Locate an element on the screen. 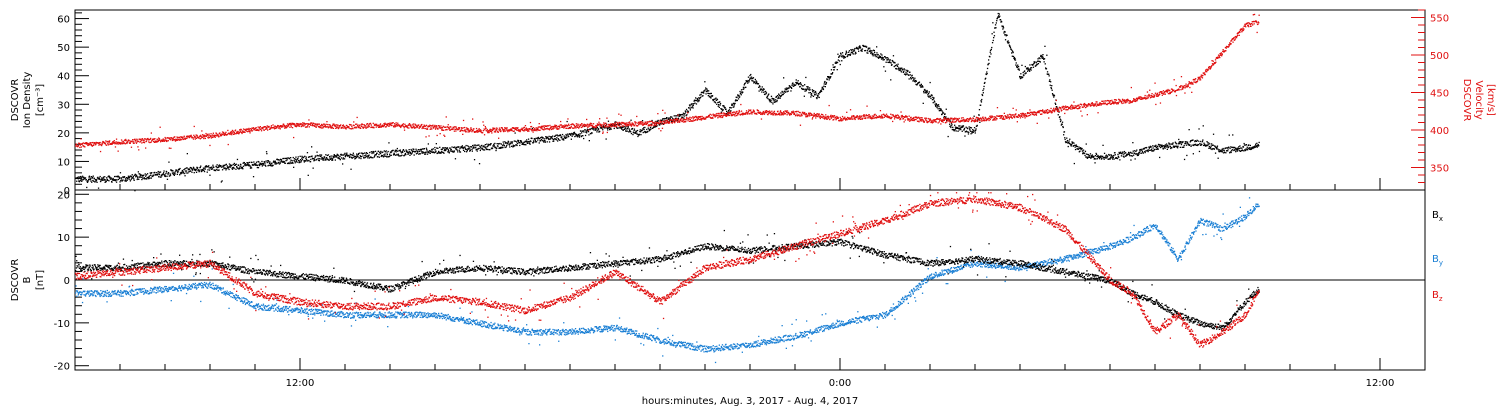 This screenshot has height=410, width=1500. density-tick-label: 0 is located at coordinates (67, 191).